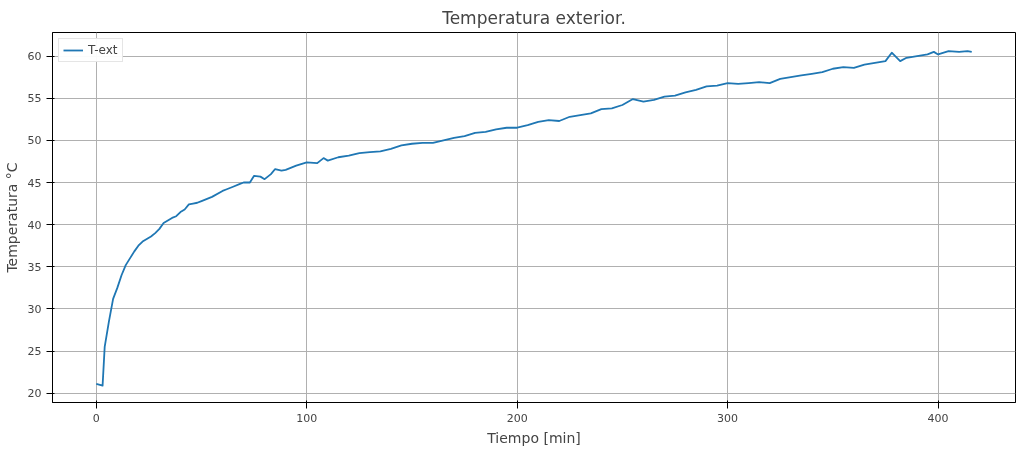 The width and height of the screenshot is (1027, 452). What do you see at coordinates (34, 394) in the screenshot?
I see `y-tick-label: 20` at bounding box center [34, 394].